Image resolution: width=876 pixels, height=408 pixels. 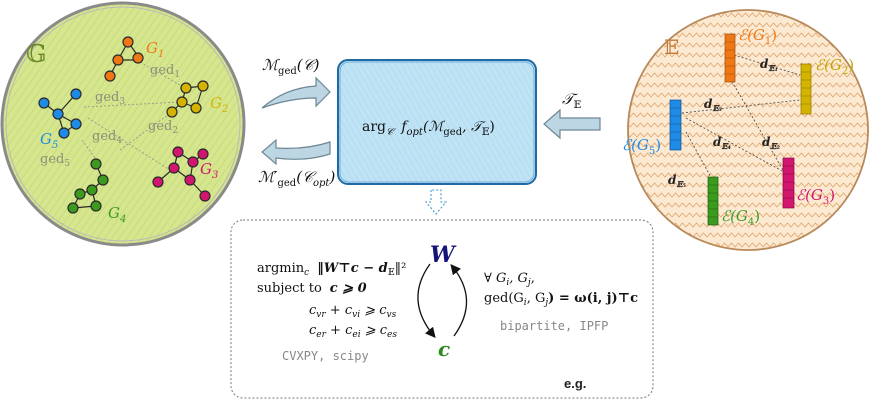 What do you see at coordinates (110, 98) in the screenshot?
I see `ged3-label: ged3` at bounding box center [110, 98].